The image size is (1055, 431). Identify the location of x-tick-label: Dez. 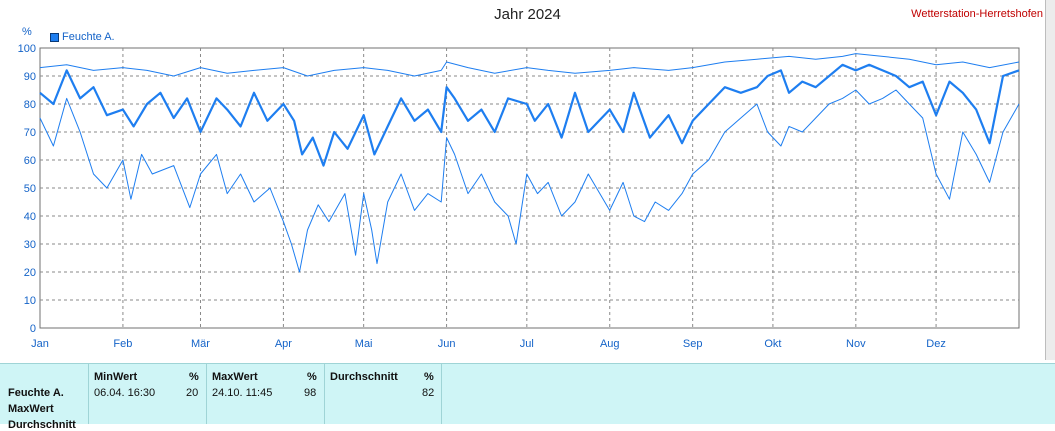
(936, 344).